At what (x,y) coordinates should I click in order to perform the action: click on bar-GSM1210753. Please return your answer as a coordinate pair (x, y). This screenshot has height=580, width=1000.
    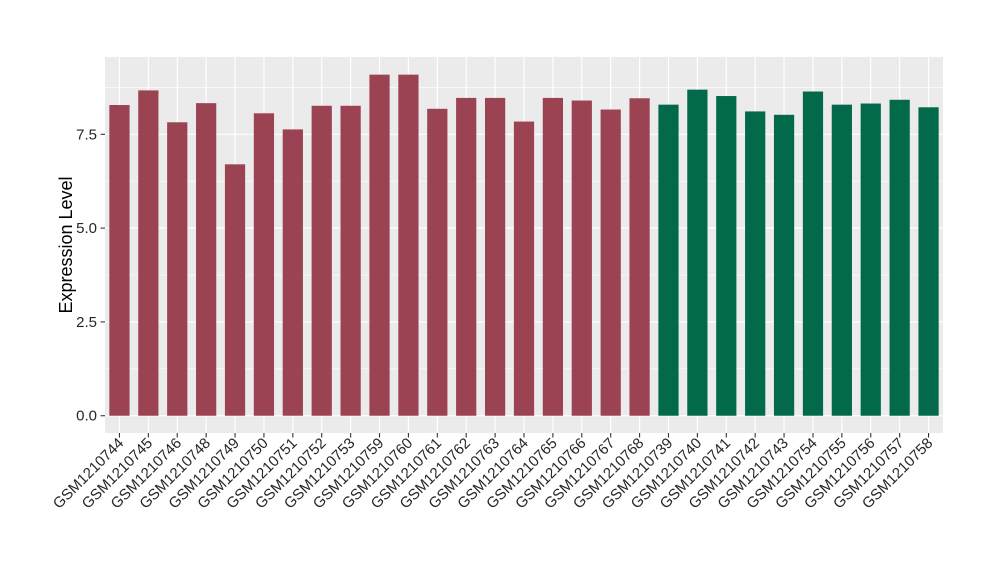
    Looking at the image, I should click on (350, 260).